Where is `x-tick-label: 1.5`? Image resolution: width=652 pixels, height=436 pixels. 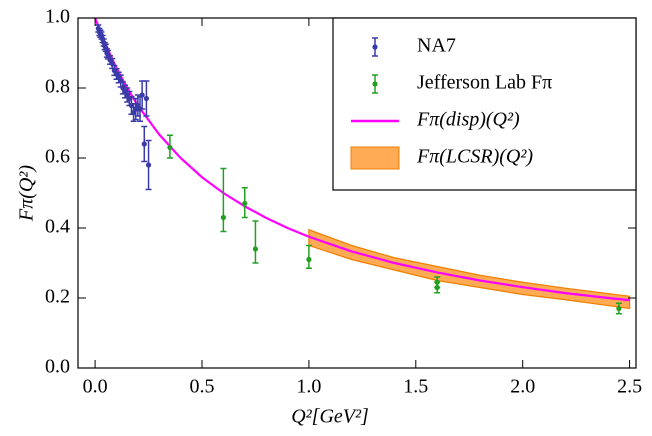 x-tick-label: 1.5 is located at coordinates (415, 387).